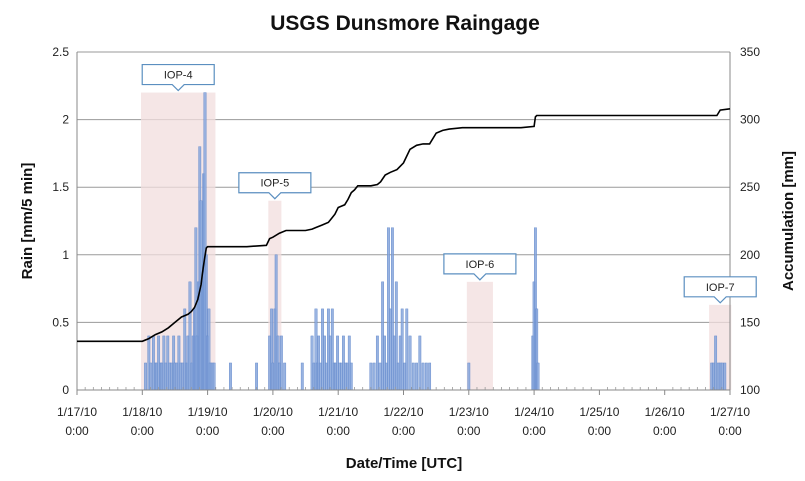  I want to click on iop-callout-label: IOP-4, so click(178, 76).